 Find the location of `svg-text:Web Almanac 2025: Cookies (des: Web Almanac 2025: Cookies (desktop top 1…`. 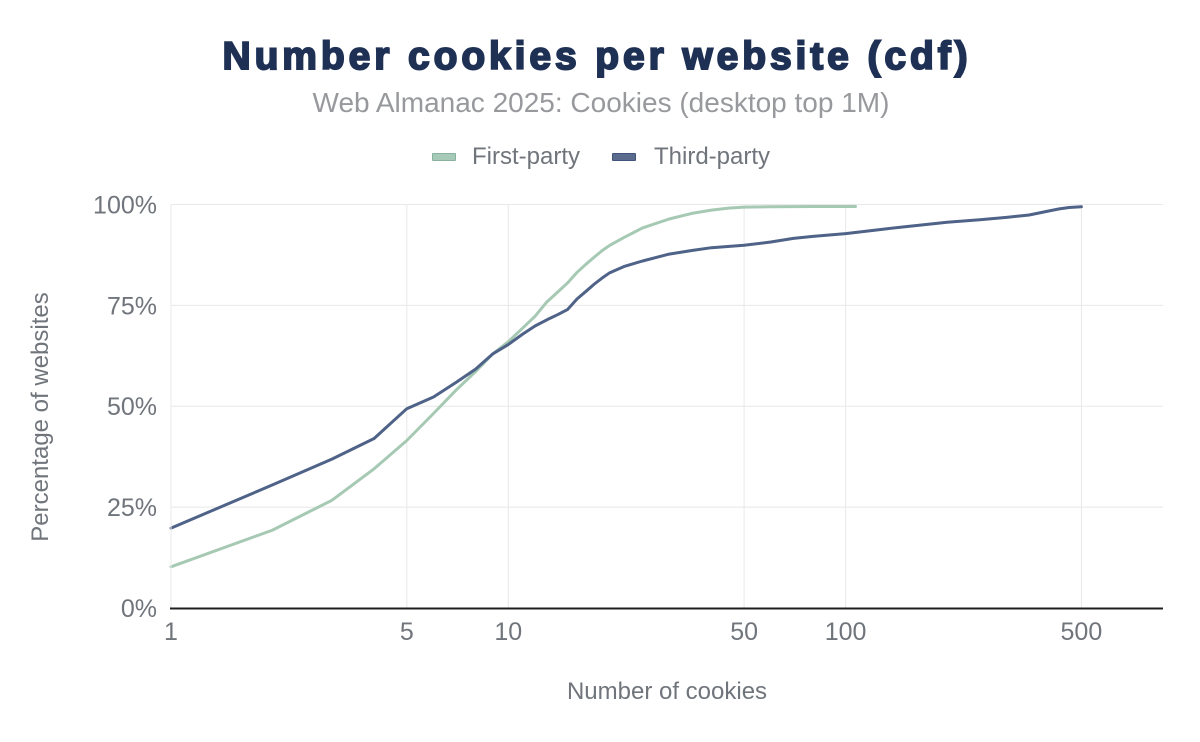

svg-text:Web Almanac 2025: Cookies (des: Web Almanac 2025: Cookies (desktop top 1… is located at coordinates (601, 102).